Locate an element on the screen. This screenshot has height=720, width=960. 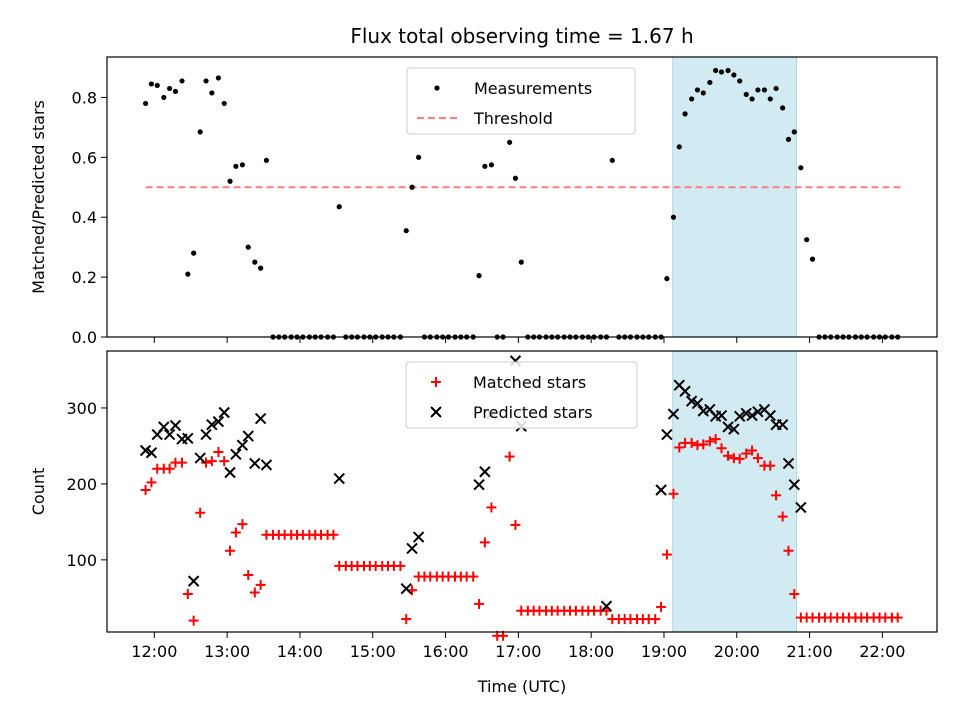
legend-label: Threshold is located at coordinates (513, 118).